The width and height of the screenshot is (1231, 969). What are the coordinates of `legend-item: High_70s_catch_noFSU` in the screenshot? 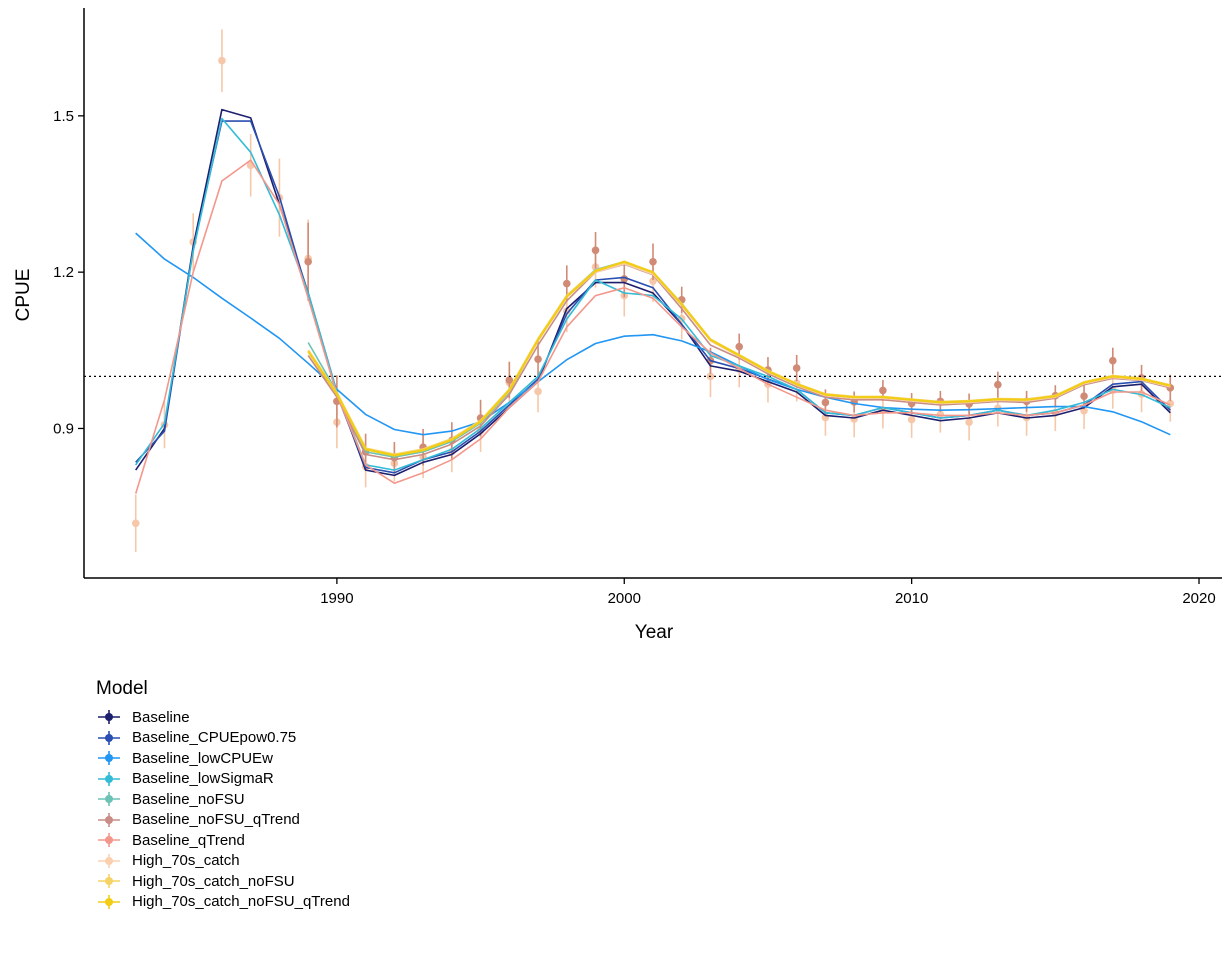 It's located at (223, 881).